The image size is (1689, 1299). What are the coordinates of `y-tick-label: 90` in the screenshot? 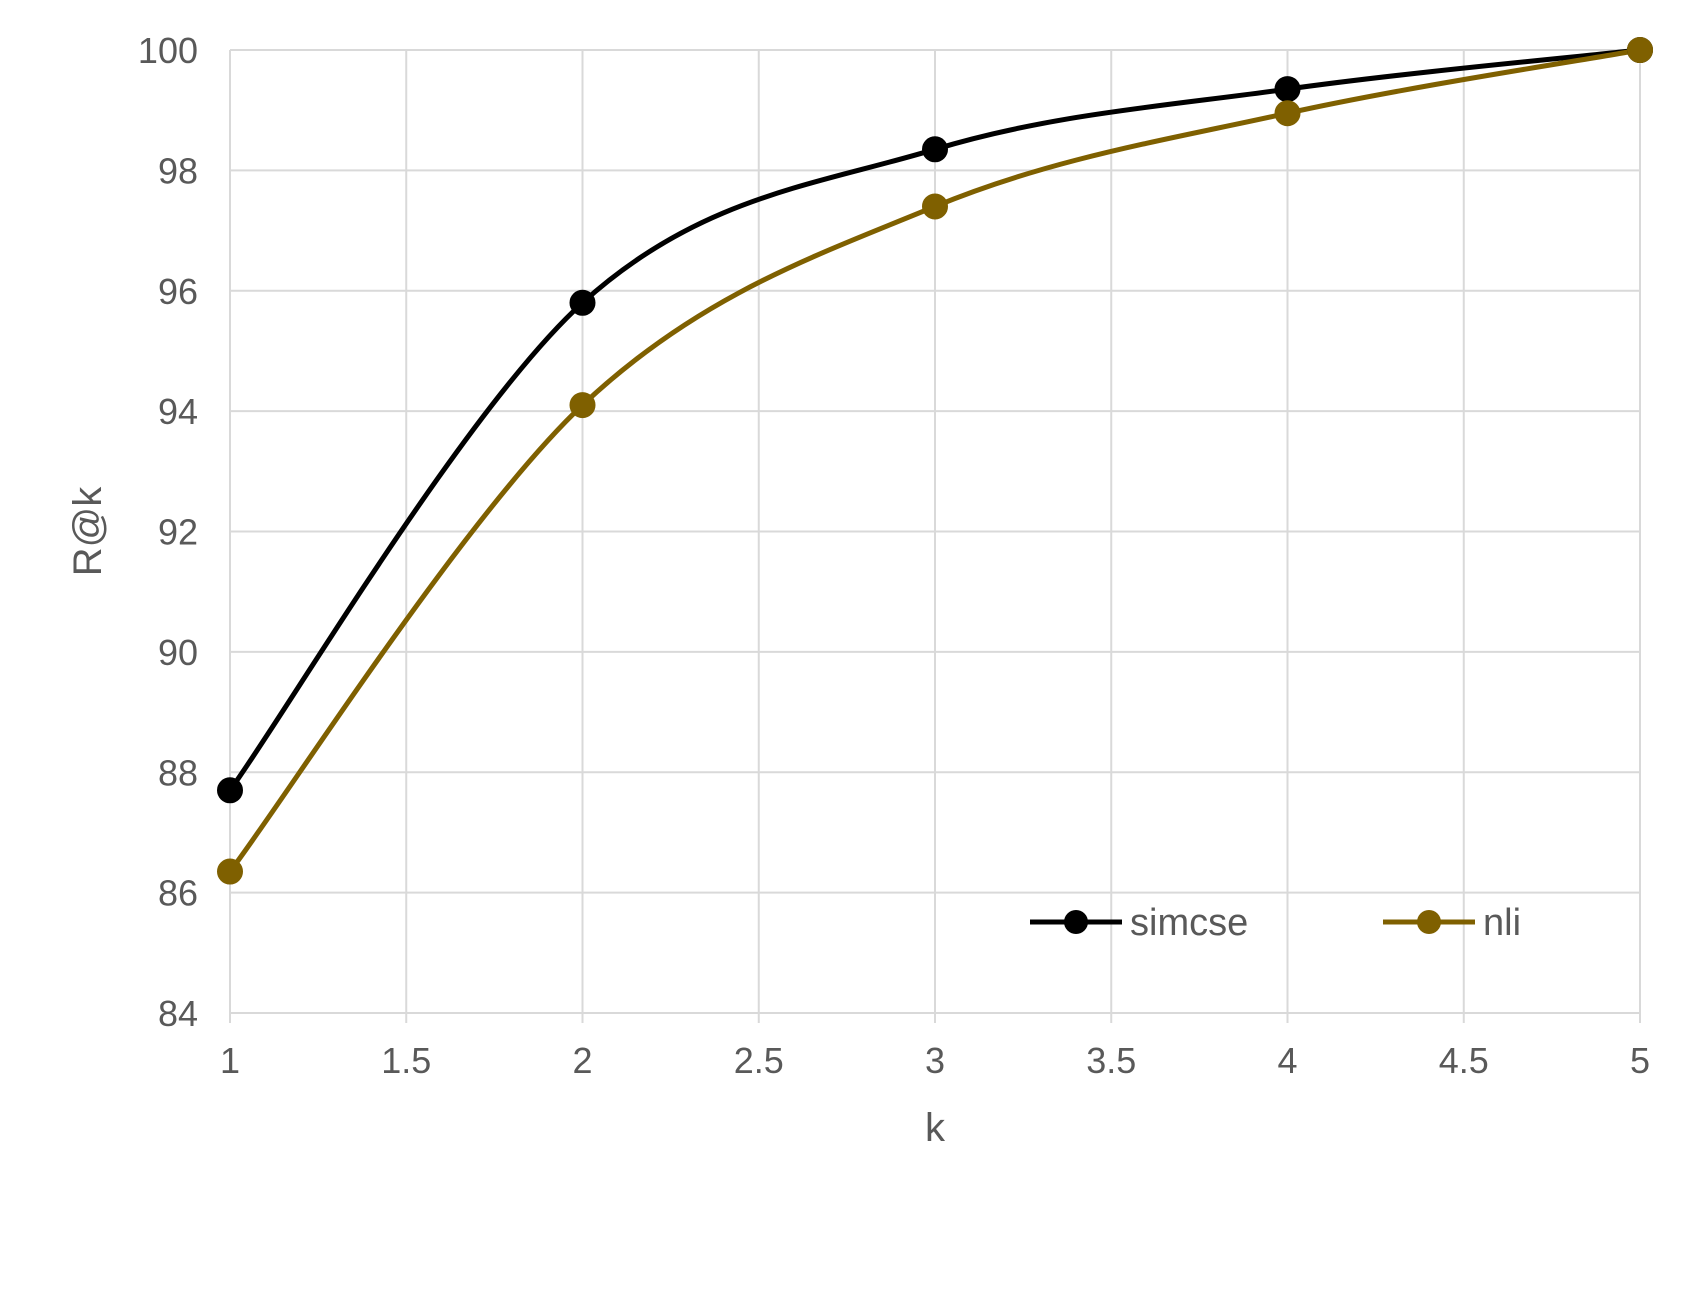 It's located at (178, 652).